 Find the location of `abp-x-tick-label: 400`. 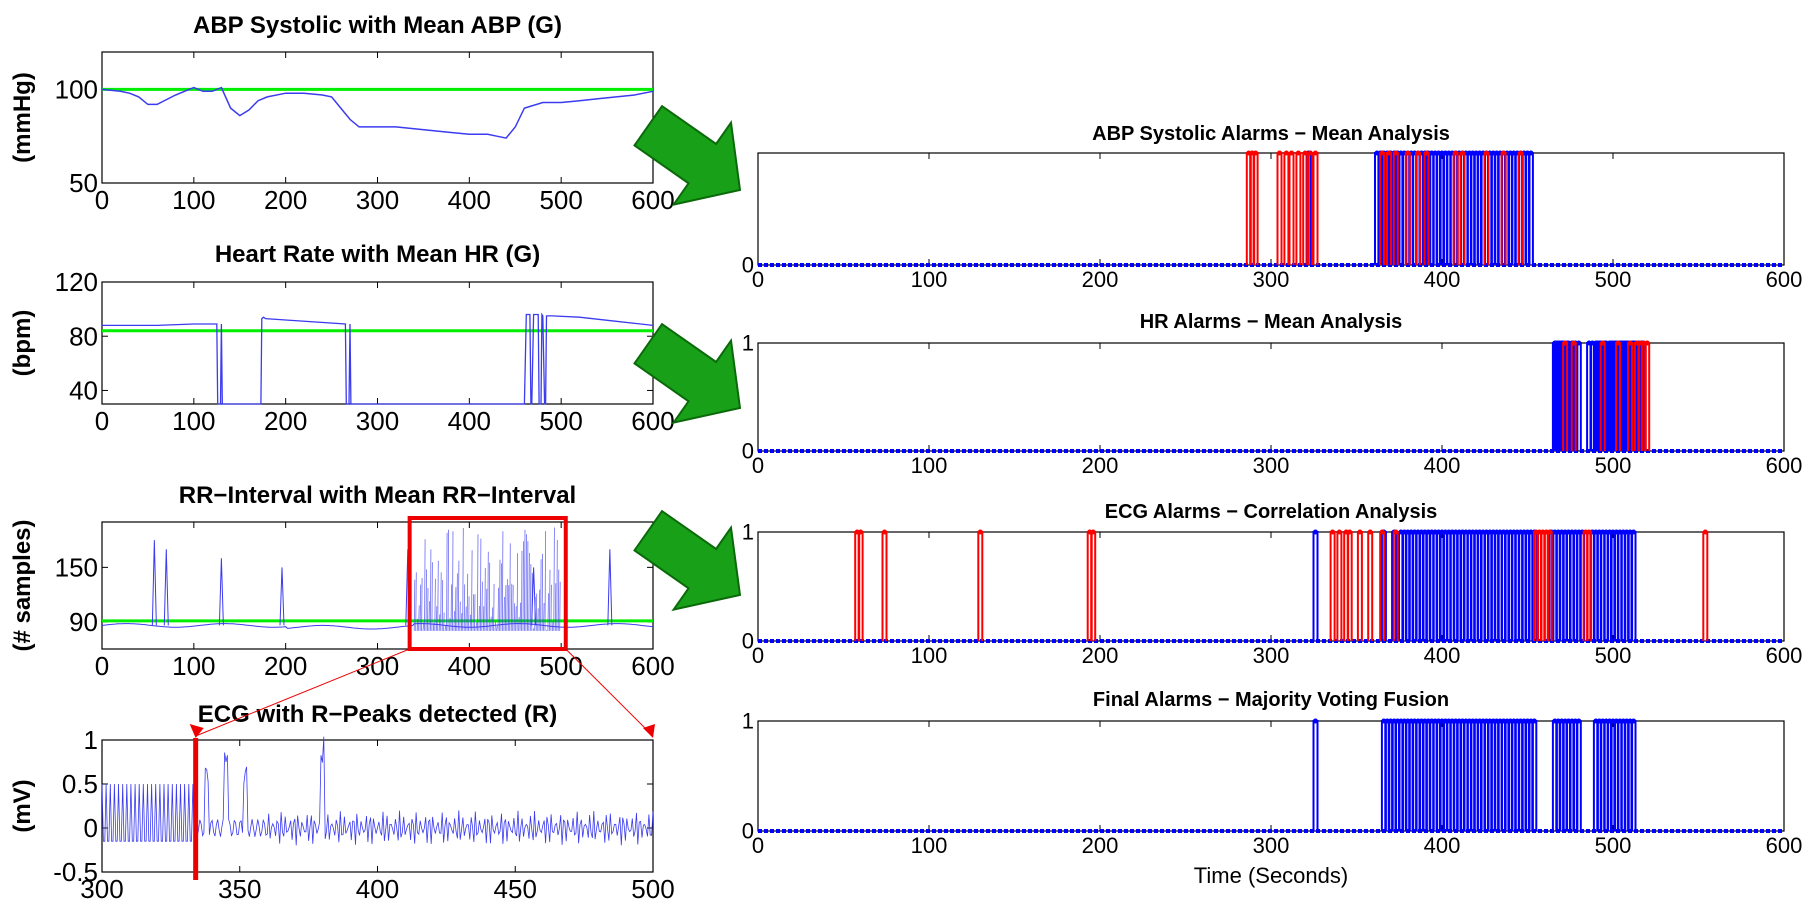

abp-x-tick-label: 400 is located at coordinates (469, 200).